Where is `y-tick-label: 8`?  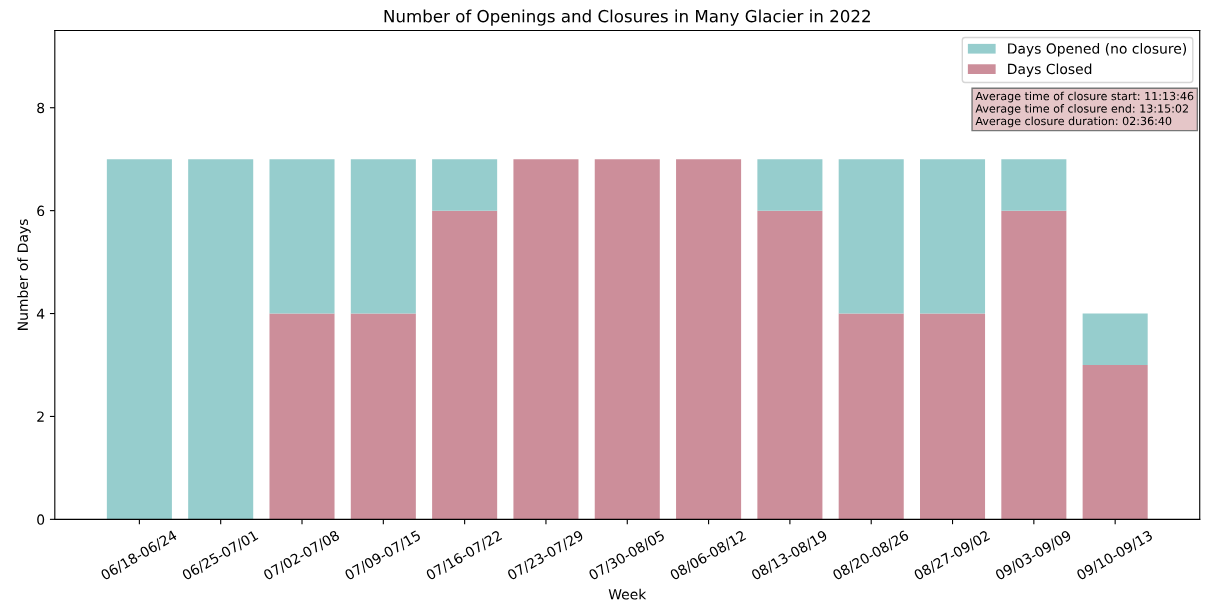
y-tick-label: 8 is located at coordinates (41, 108).